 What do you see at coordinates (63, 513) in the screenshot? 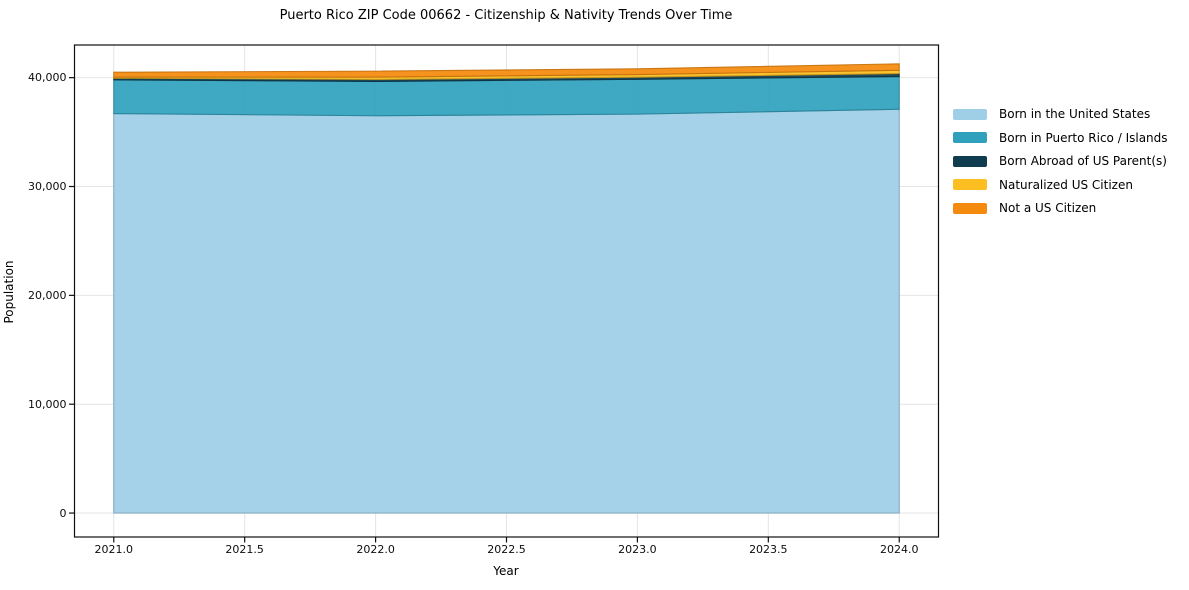
I see `y-tick-label: 0` at bounding box center [63, 513].